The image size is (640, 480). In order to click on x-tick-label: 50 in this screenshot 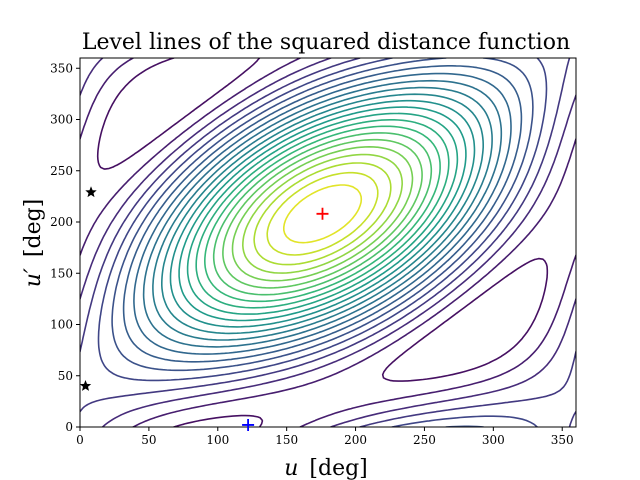, I will do `click(148, 440)`.